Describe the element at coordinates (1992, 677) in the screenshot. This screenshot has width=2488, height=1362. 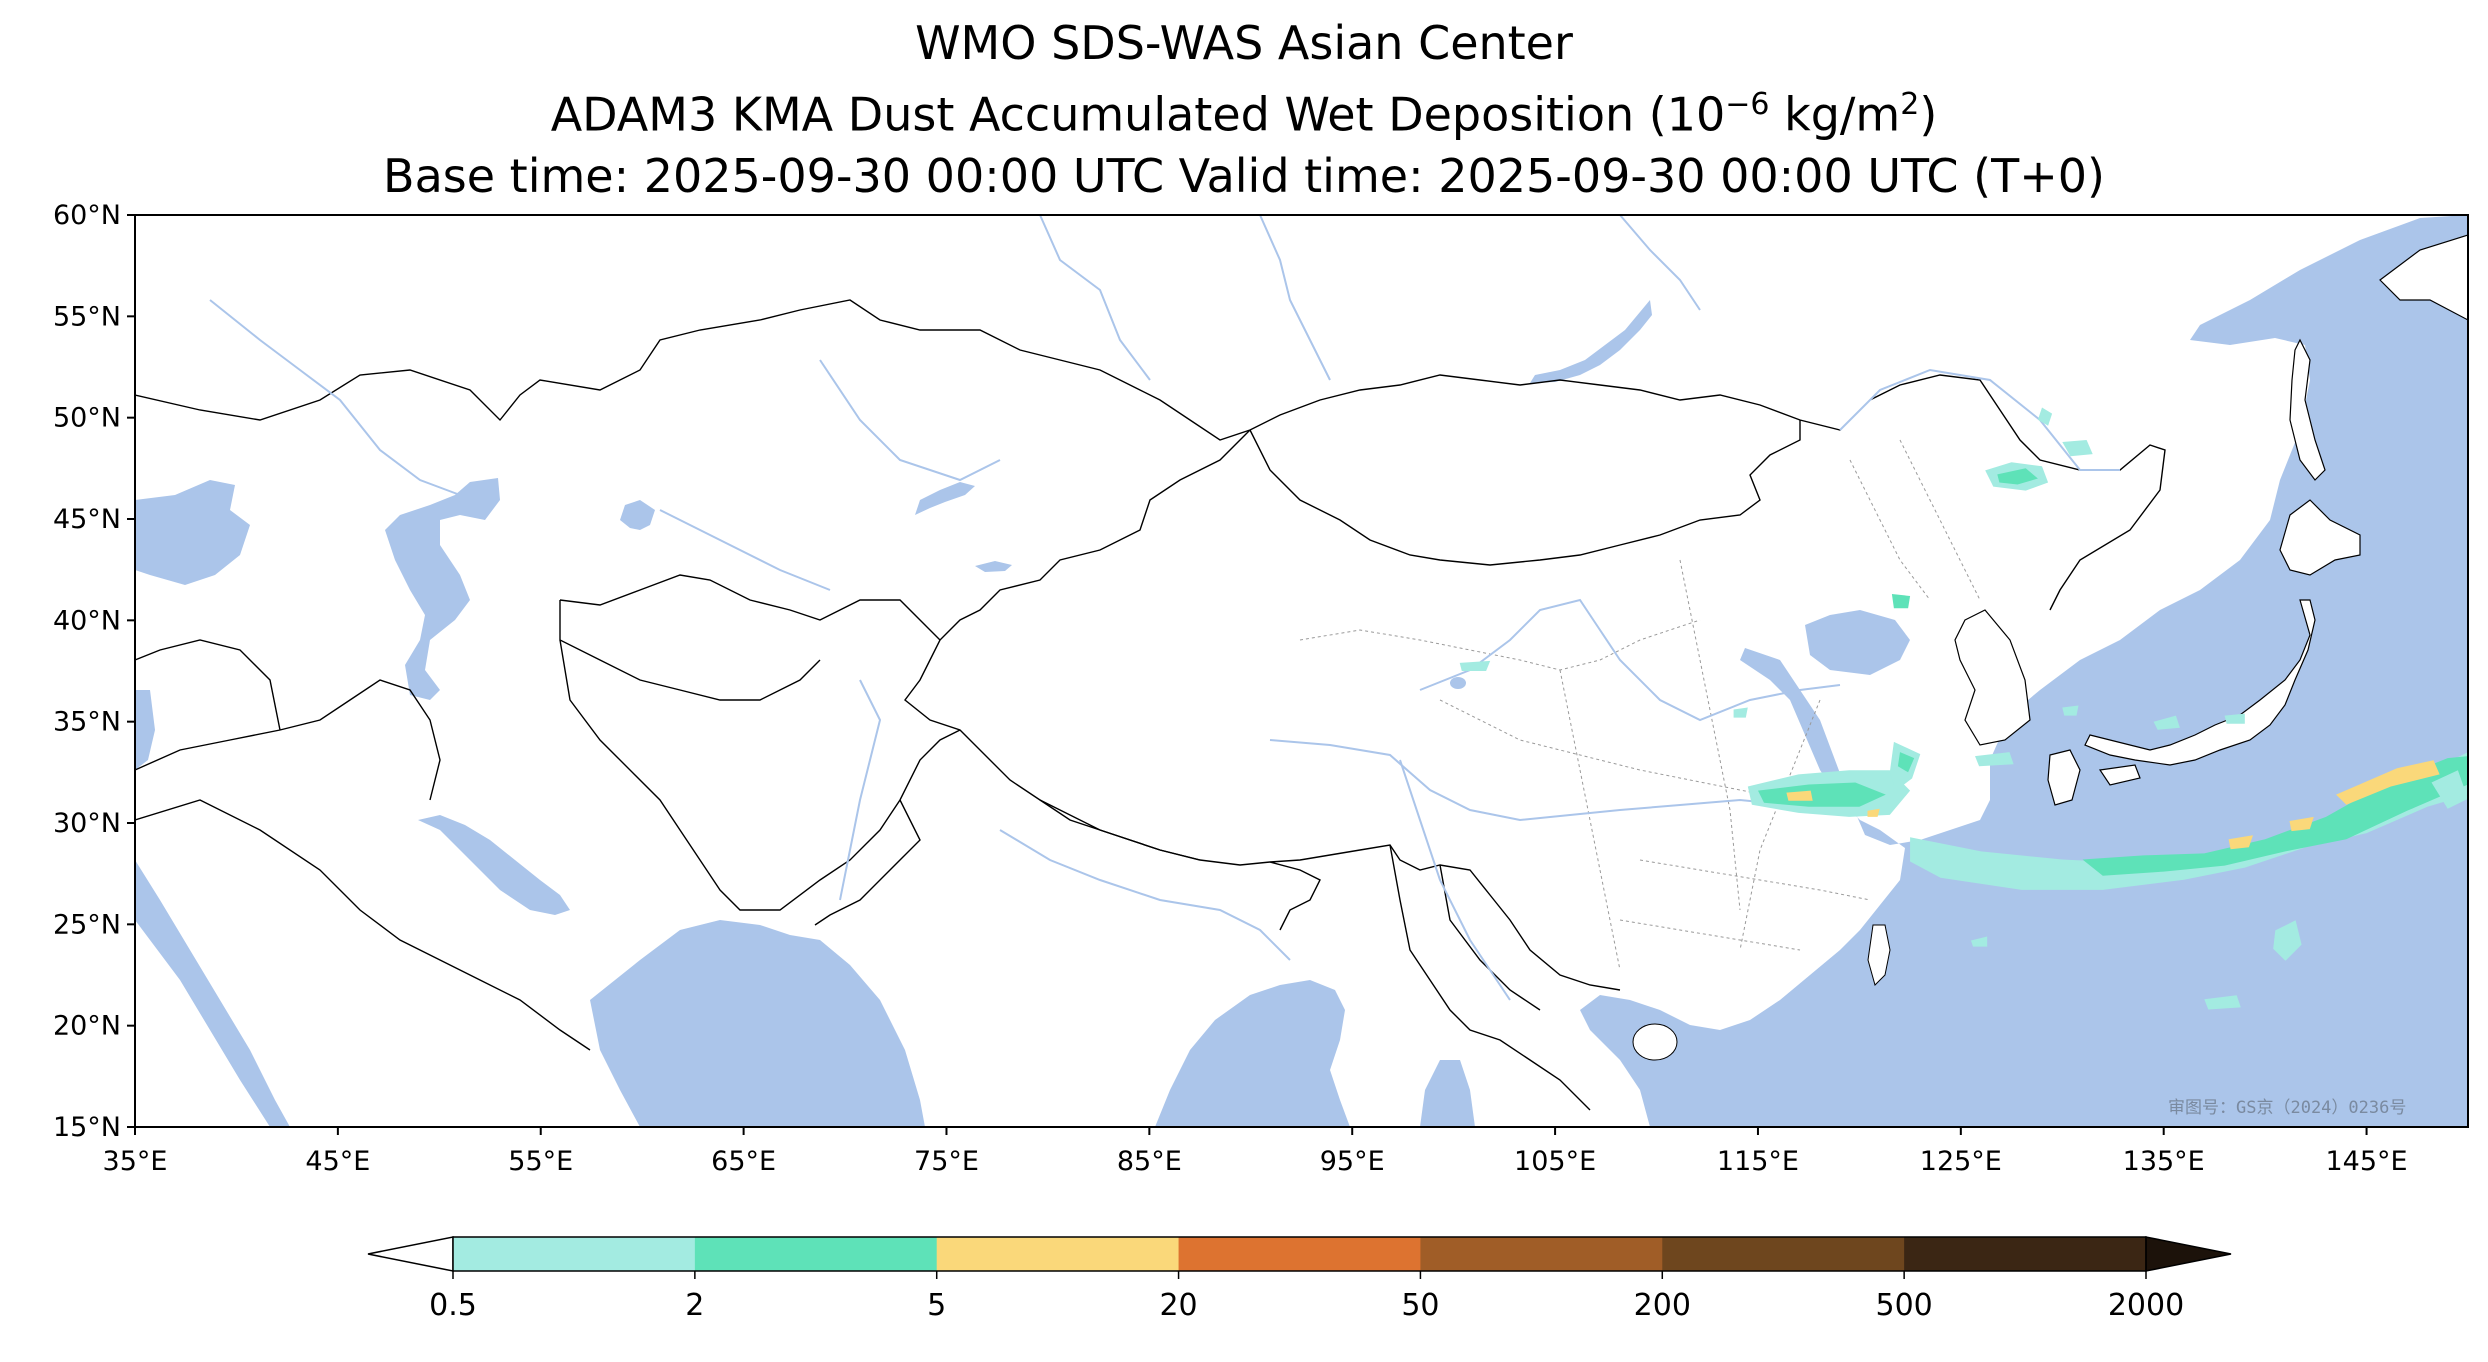
I see `korea-peninsula` at that location.